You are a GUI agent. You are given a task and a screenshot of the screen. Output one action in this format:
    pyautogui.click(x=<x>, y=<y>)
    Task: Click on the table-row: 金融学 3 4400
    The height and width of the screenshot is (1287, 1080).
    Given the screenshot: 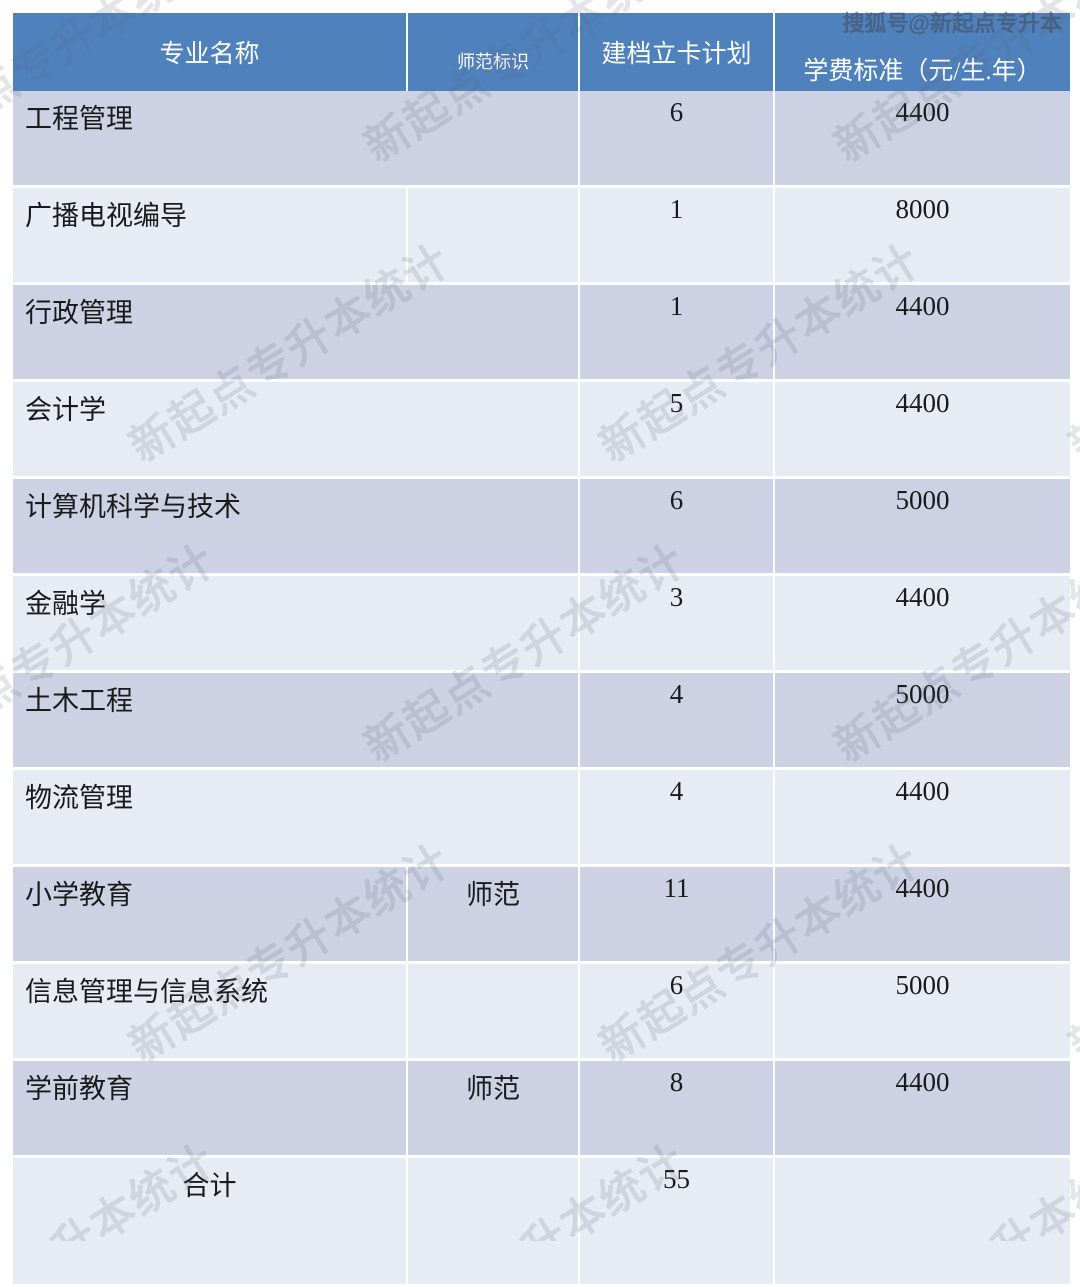 What is the action you would take?
    pyautogui.click(x=541, y=624)
    